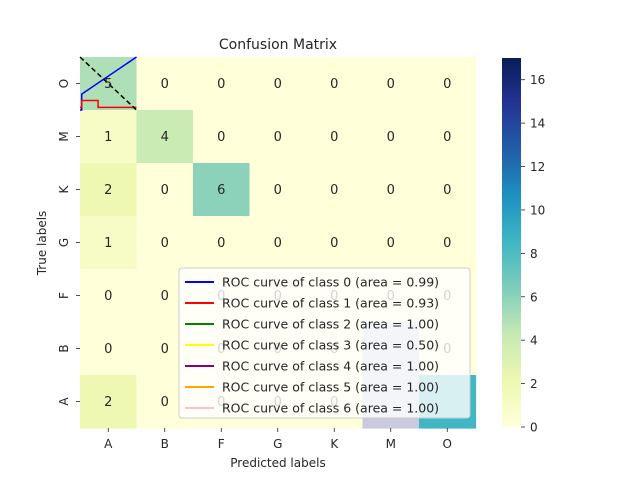 Image resolution: width=640 pixels, height=480 pixels. What do you see at coordinates (534, 254) in the screenshot?
I see `colorbar-tick-label-8: 8` at bounding box center [534, 254].